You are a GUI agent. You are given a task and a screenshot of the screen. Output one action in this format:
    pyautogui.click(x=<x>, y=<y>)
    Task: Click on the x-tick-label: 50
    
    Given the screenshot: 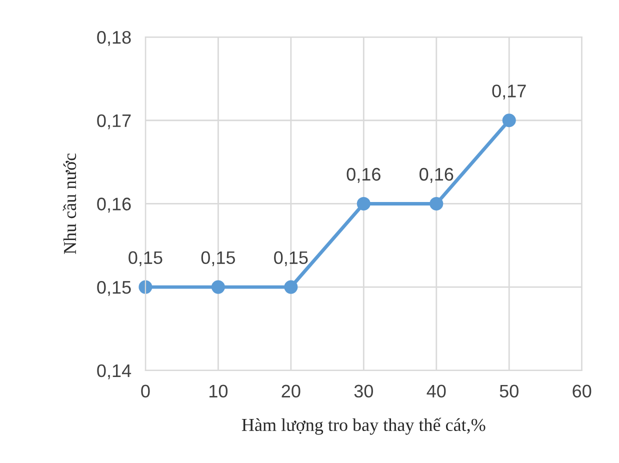 What is the action you would take?
    pyautogui.click(x=509, y=391)
    